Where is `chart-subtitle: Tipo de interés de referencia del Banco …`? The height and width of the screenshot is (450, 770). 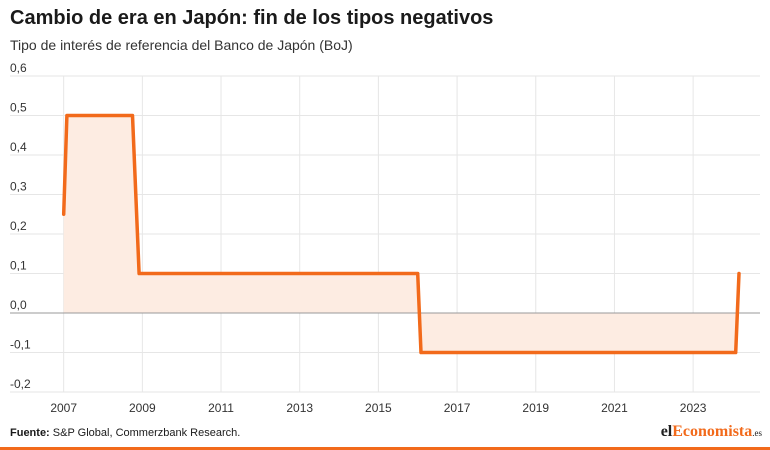
chart-subtitle: Tipo de interés de referencia del Banco … is located at coordinates (181, 45).